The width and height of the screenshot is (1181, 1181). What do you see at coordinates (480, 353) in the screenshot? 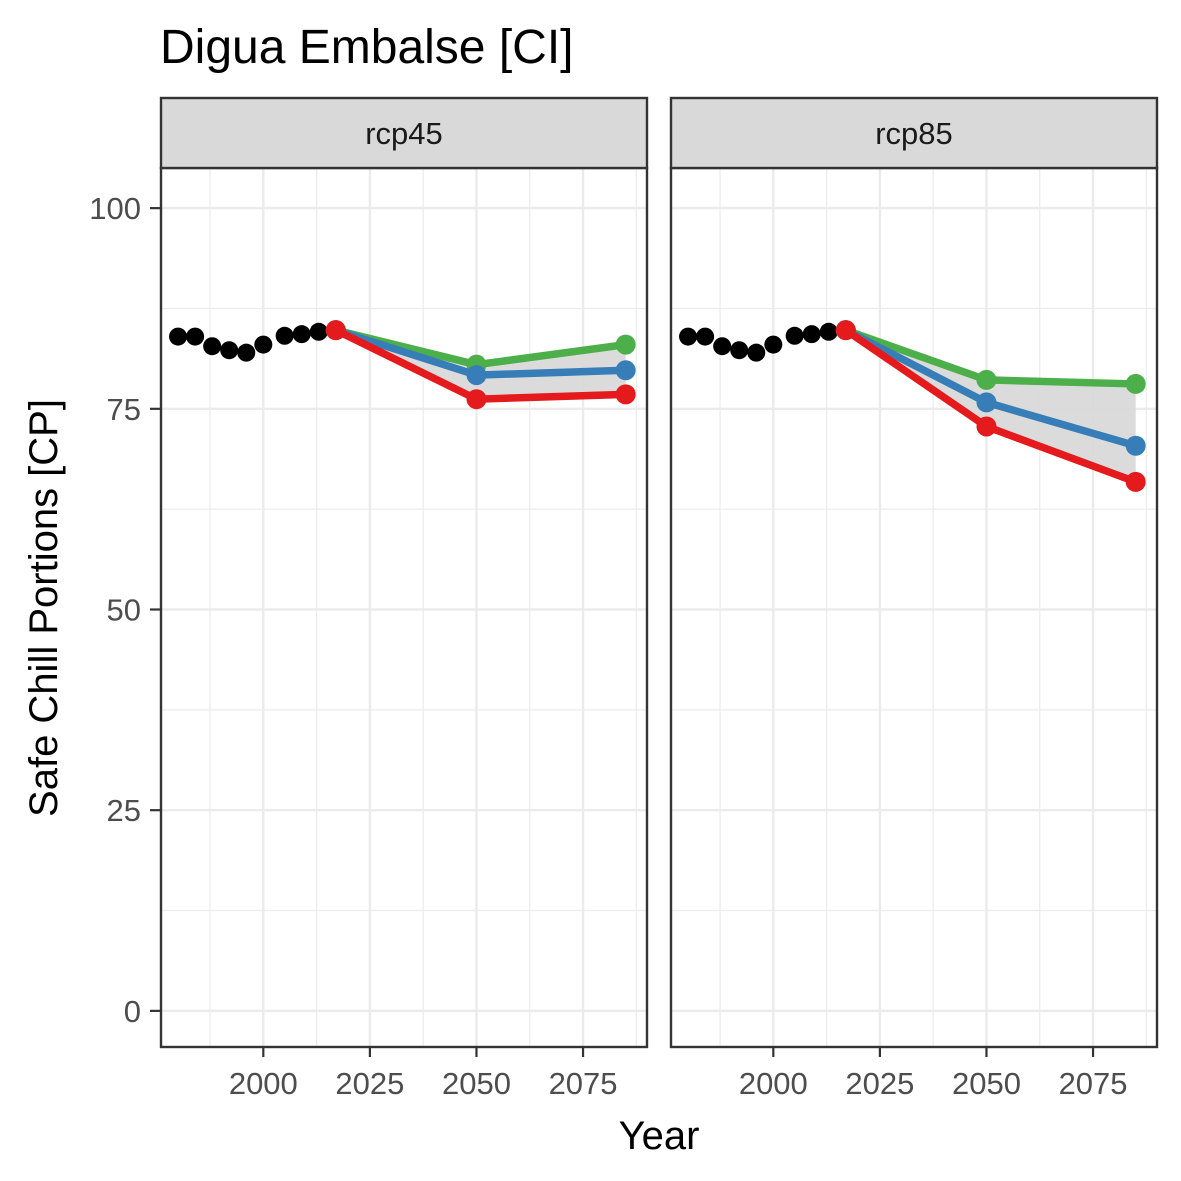
I see `series-median` at bounding box center [480, 353].